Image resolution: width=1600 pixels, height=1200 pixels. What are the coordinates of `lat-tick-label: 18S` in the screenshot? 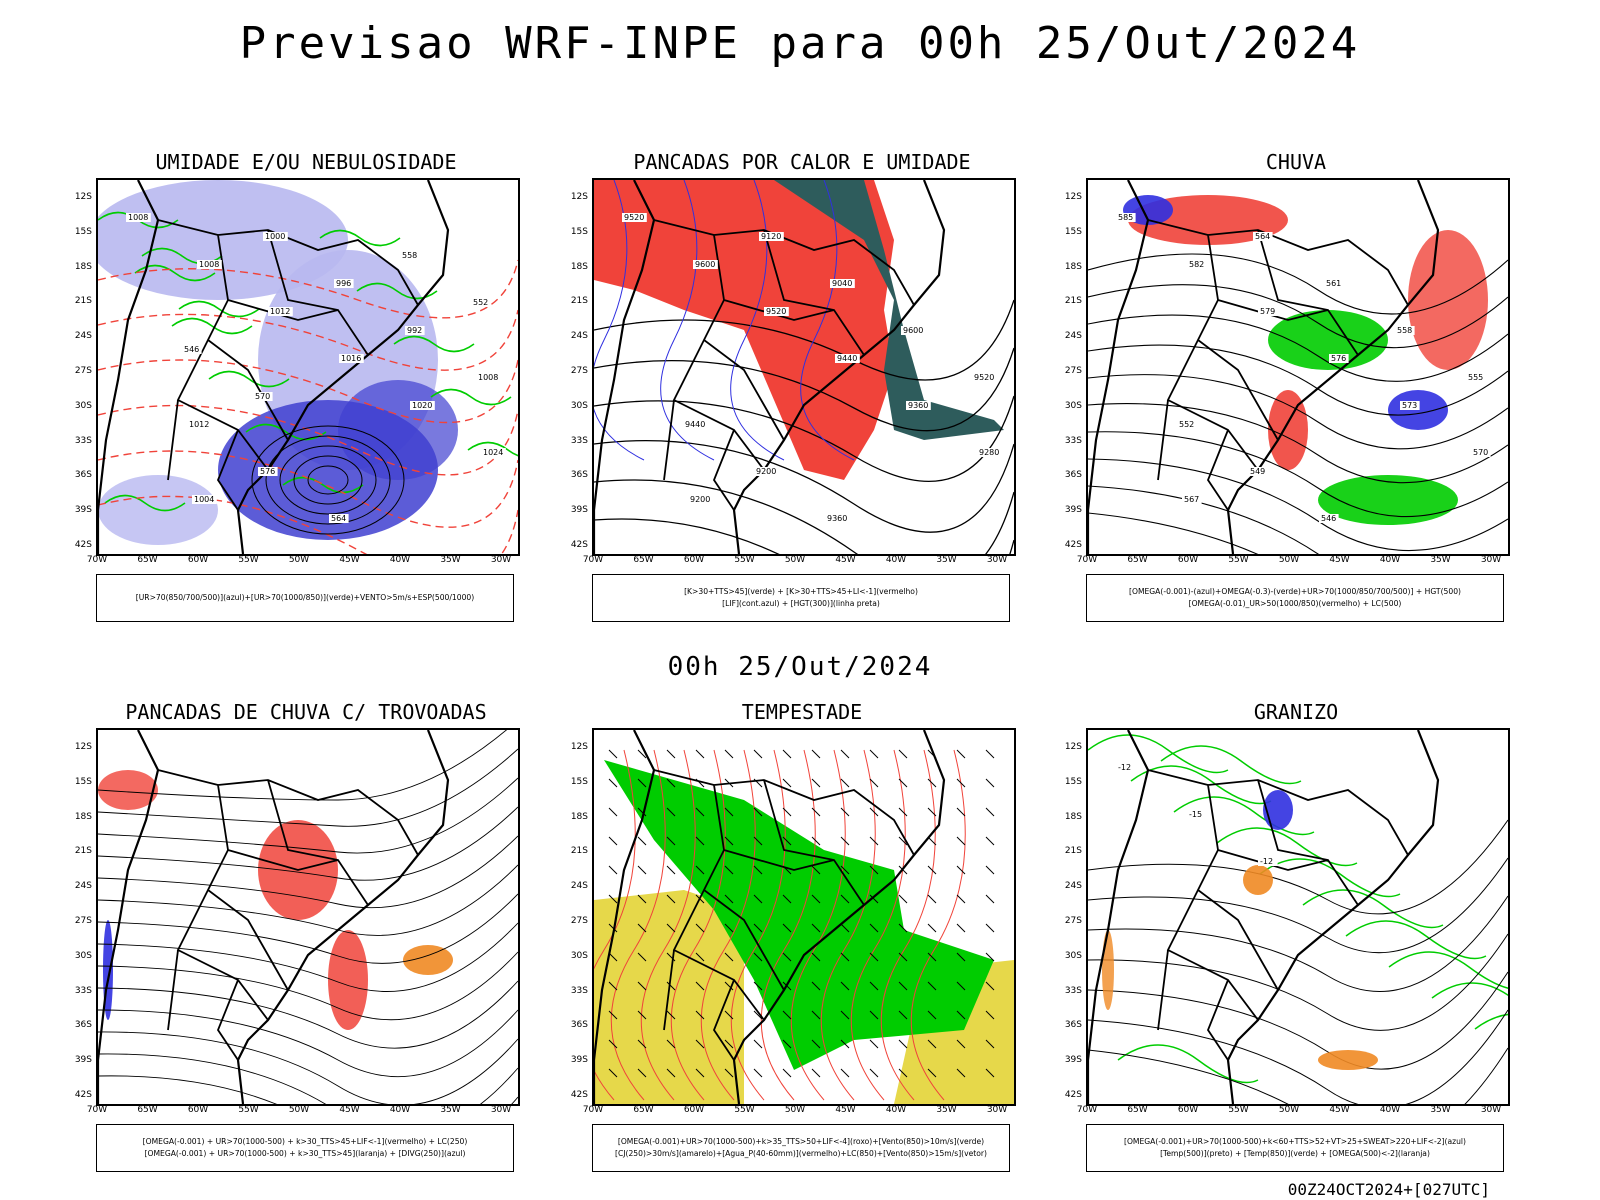 It's located at (83, 266).